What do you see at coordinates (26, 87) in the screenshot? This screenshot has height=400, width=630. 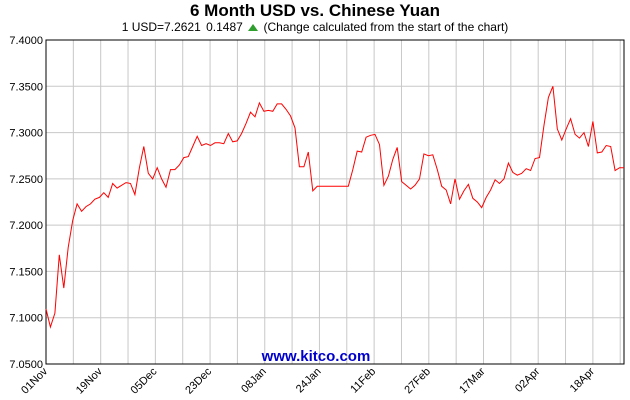 I see `y-tick-label: 7.3500` at bounding box center [26, 87].